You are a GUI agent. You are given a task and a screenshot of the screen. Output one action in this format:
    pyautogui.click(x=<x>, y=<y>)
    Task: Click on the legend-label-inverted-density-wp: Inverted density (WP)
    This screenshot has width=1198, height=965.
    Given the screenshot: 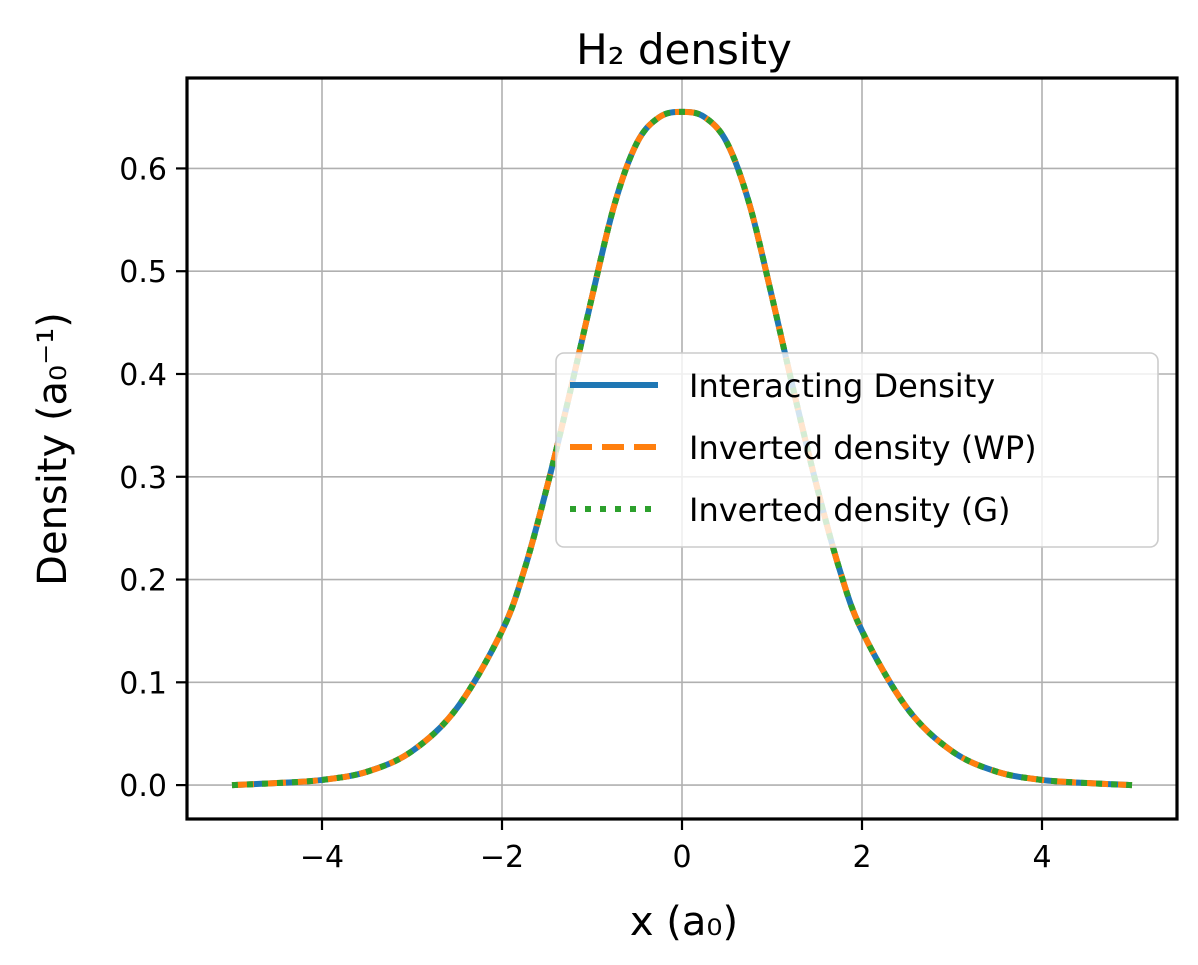 What is the action you would take?
    pyautogui.click(x=863, y=448)
    